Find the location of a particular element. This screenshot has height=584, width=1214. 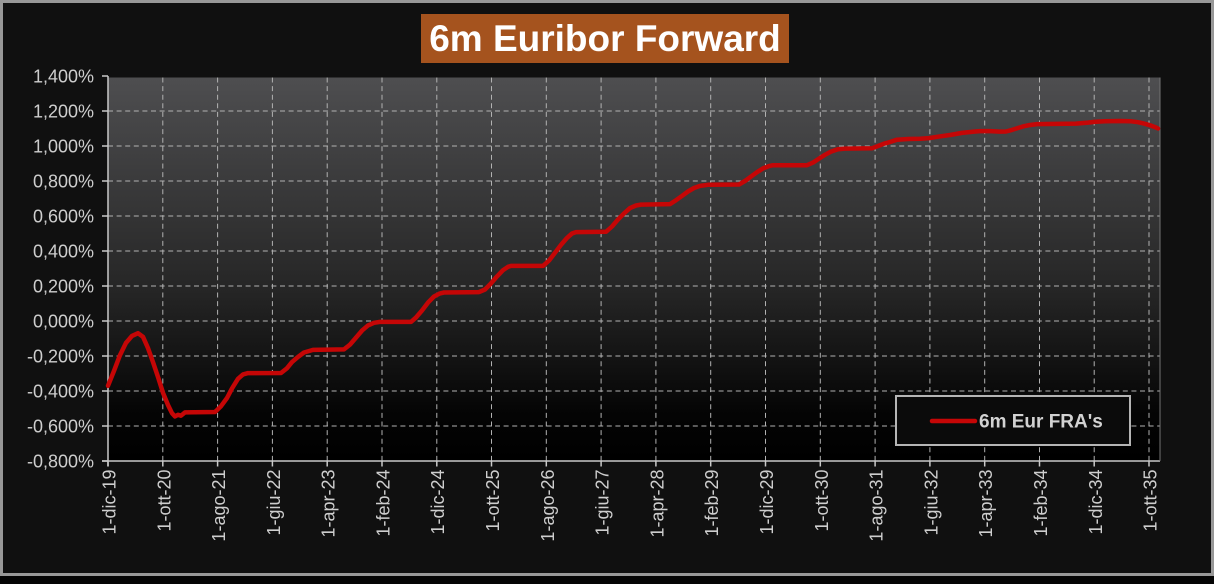

svg-text: -0,800% is located at coordinates (60, 461).